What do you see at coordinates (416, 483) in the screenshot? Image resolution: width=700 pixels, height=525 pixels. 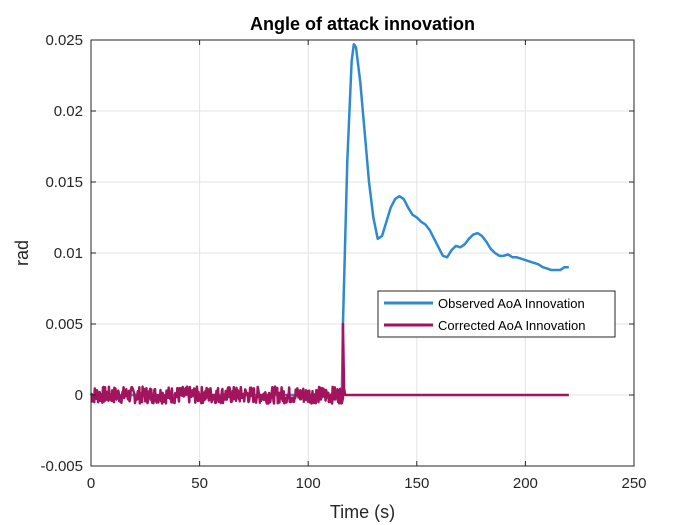 I see `x-tick-label: 150` at bounding box center [416, 483].